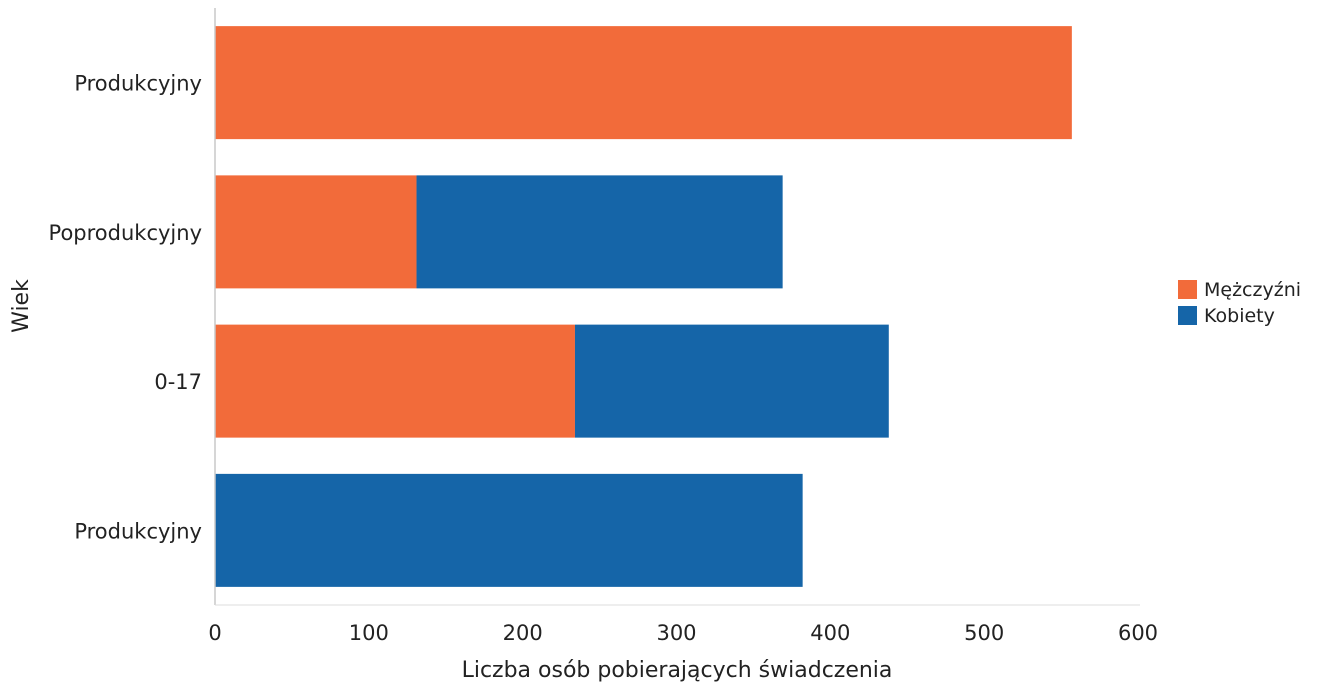 Image resolution: width=1324 pixels, height=689 pixels. What do you see at coordinates (21, 306) in the screenshot?
I see `y-axis-title: Wiek` at bounding box center [21, 306].